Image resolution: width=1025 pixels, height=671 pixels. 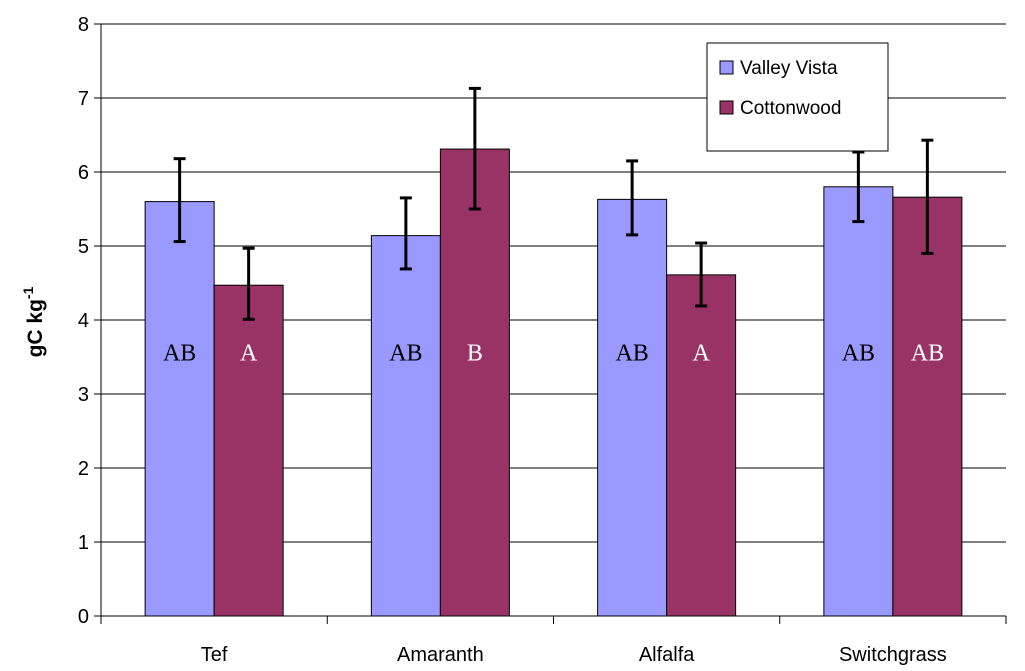 I want to click on y-tick-label: 7, so click(x=83, y=99).